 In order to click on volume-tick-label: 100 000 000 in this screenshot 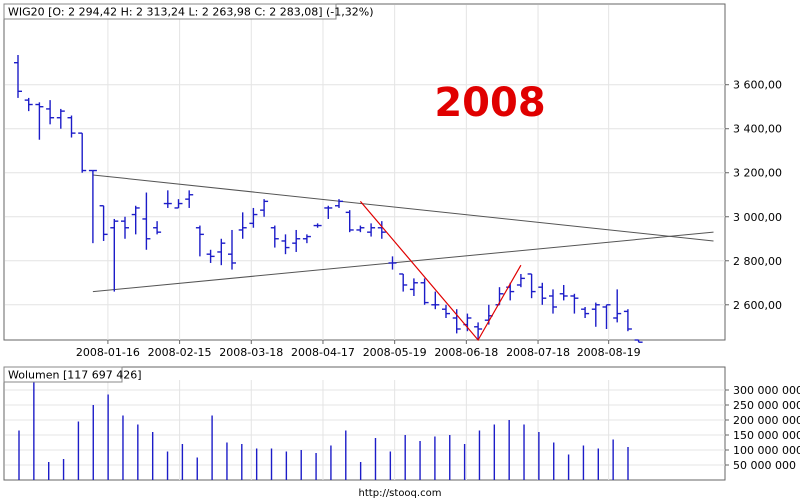, I will do `click(766, 450)`.